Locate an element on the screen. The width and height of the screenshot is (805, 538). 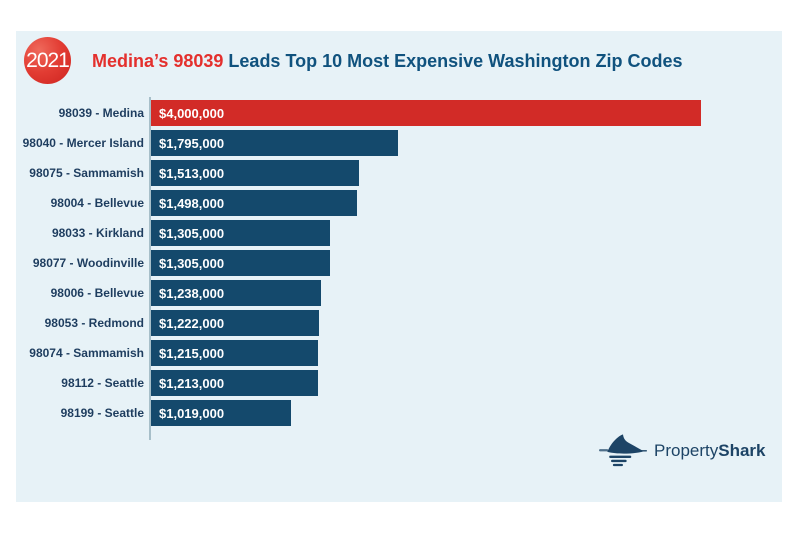
year-badge-label: 2021 is located at coordinates (48, 60).